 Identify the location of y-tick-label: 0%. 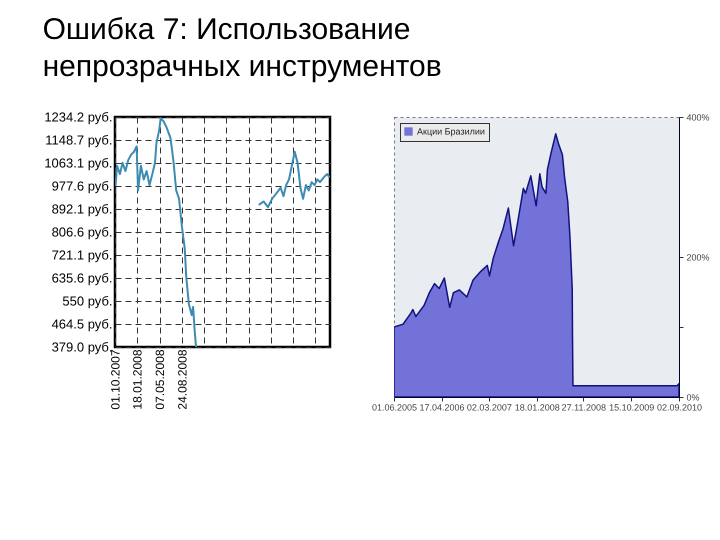
(693, 397).